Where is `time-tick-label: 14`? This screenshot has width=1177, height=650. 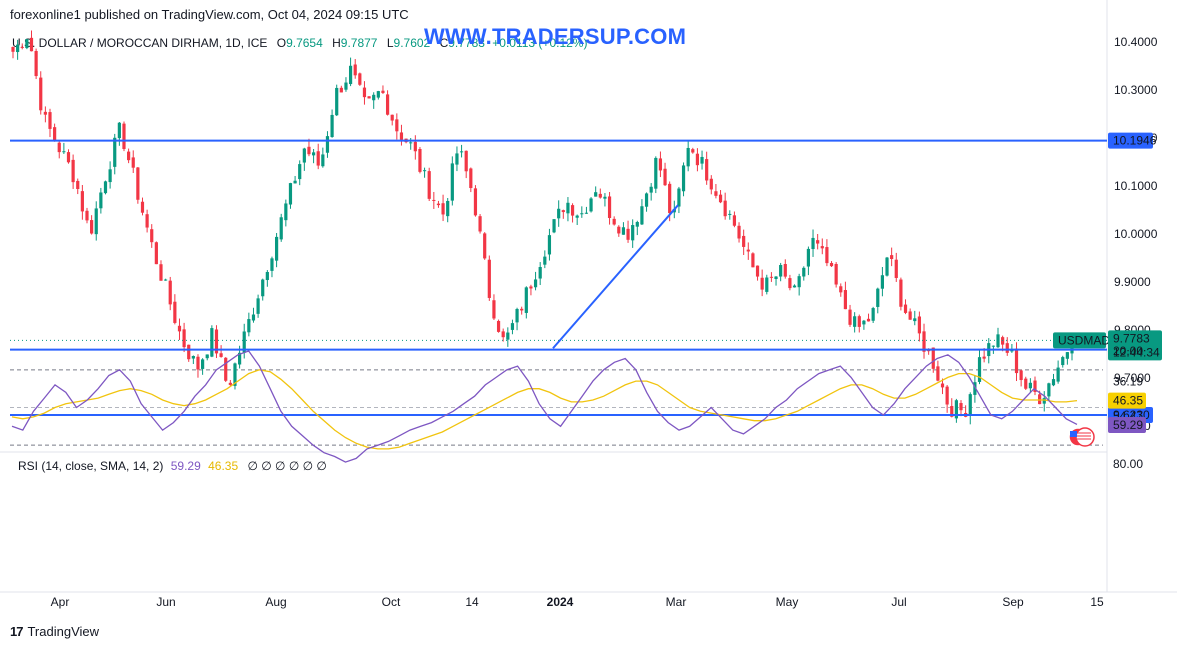
time-tick-label: 14 is located at coordinates (472, 602).